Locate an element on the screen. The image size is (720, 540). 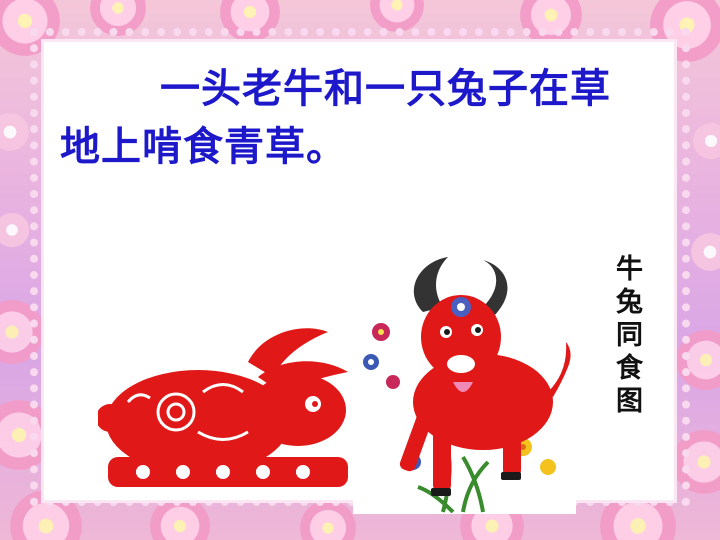
rabbit-papercut-image is located at coordinates (223, 407).